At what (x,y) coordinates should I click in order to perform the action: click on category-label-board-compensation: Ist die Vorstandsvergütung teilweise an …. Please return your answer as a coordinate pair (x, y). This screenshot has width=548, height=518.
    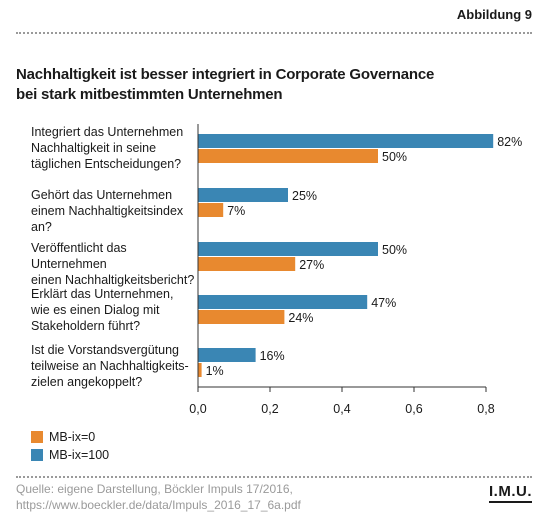
    Looking at the image, I should click on (110, 366).